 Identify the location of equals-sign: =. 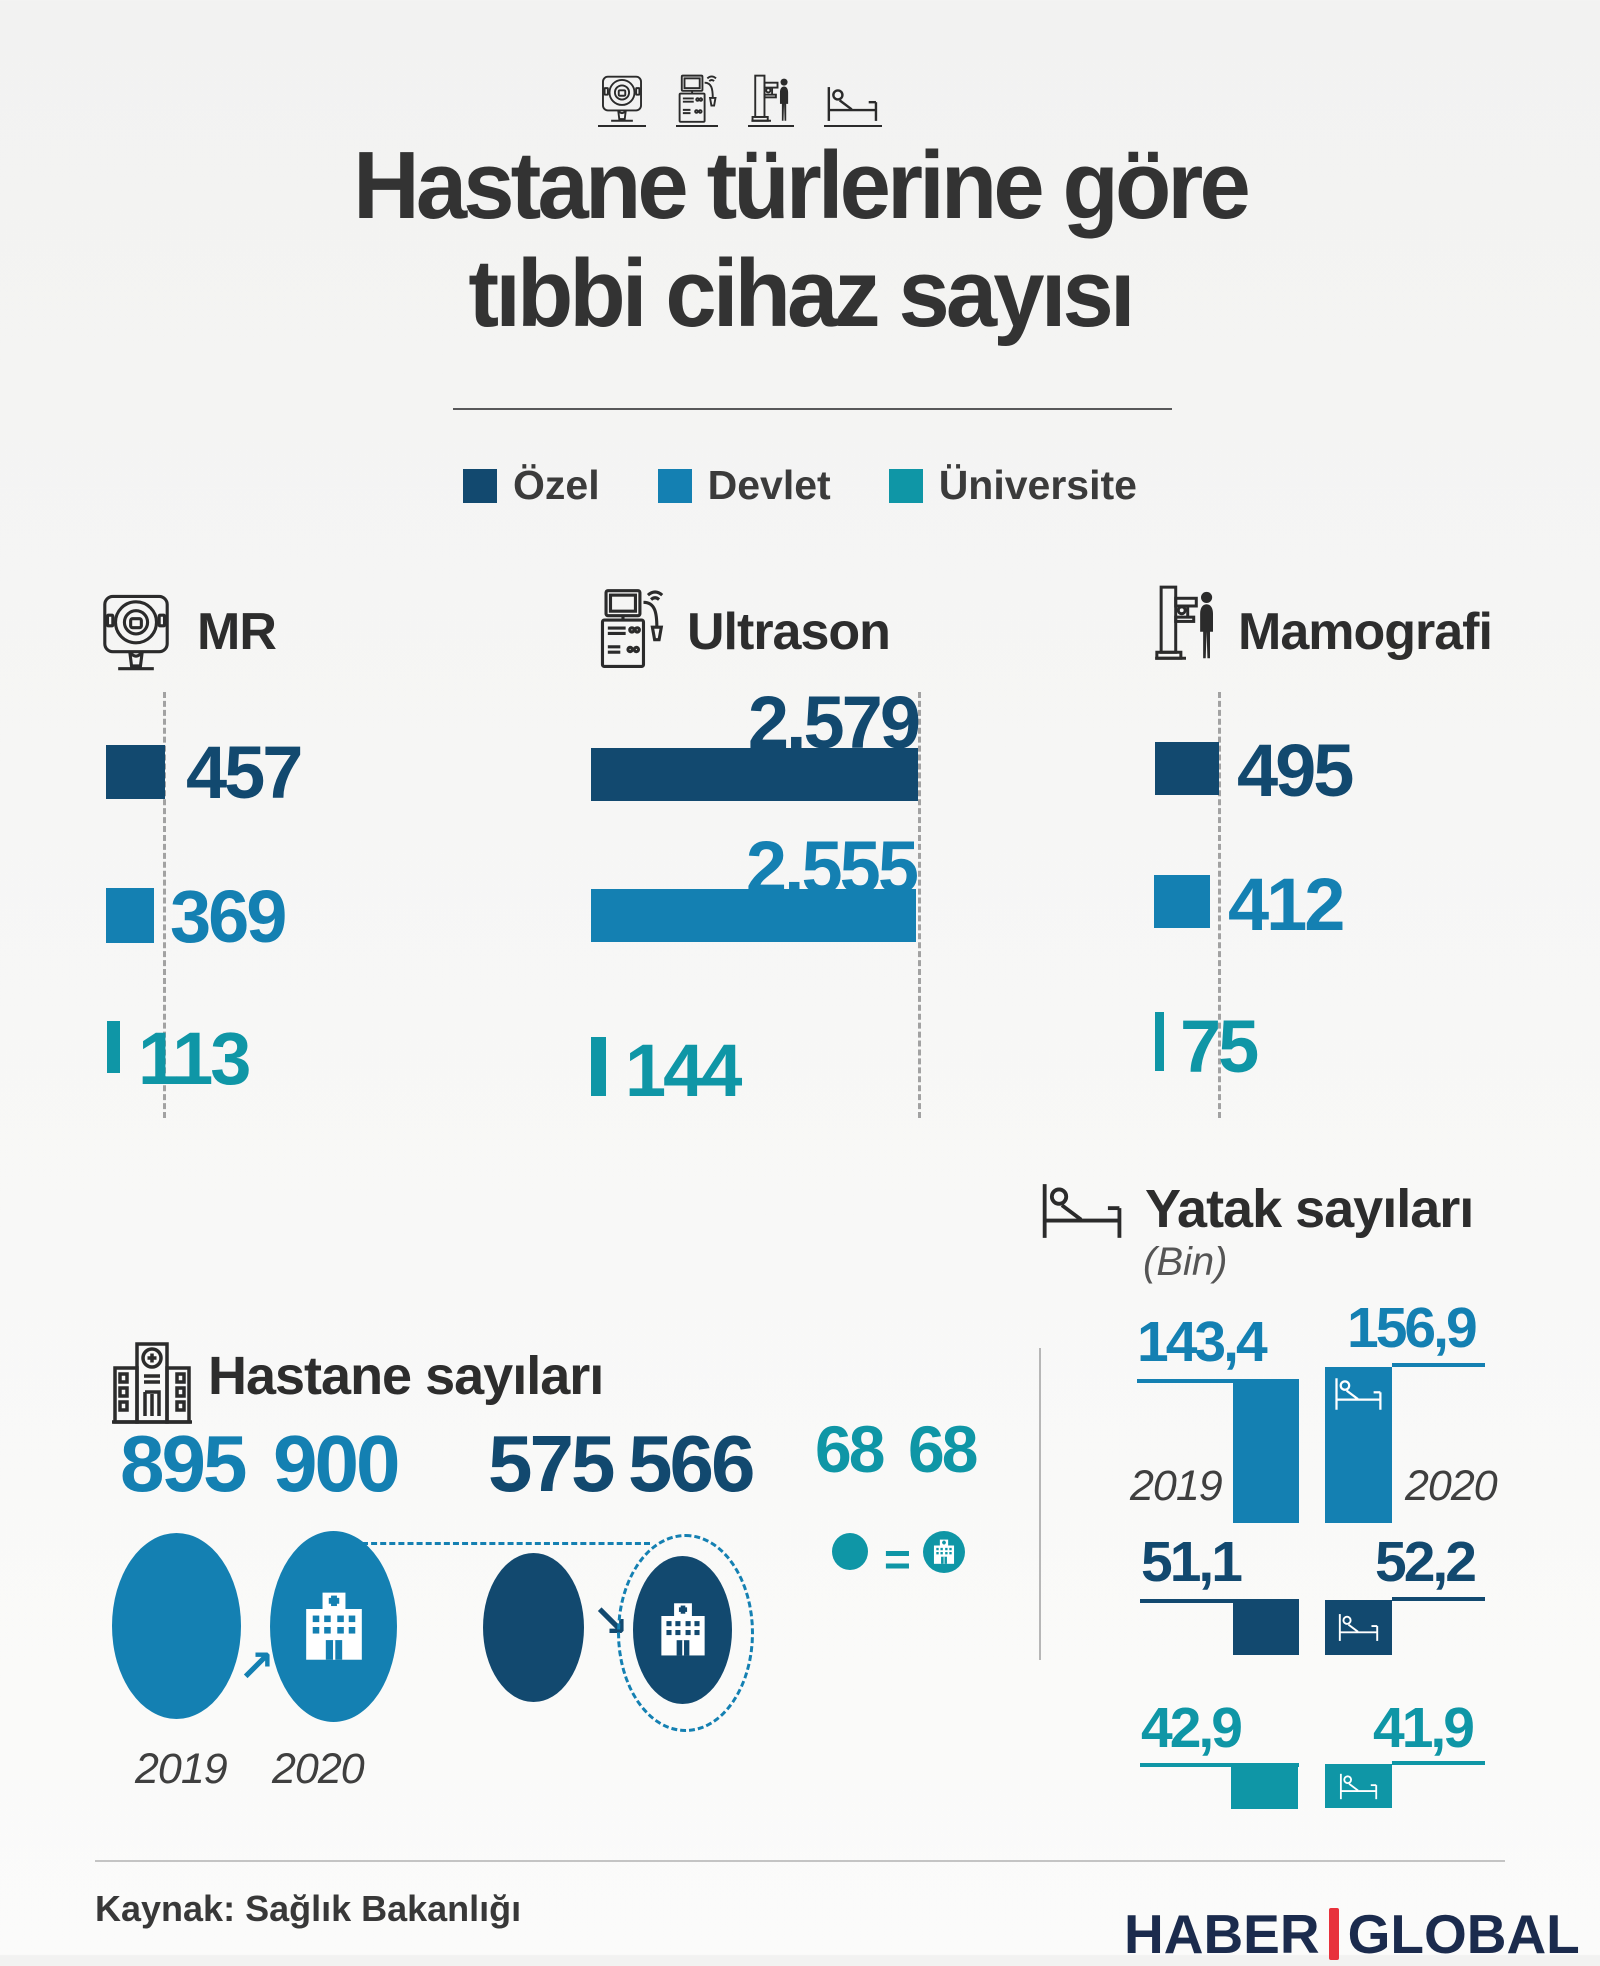
(897, 1559).